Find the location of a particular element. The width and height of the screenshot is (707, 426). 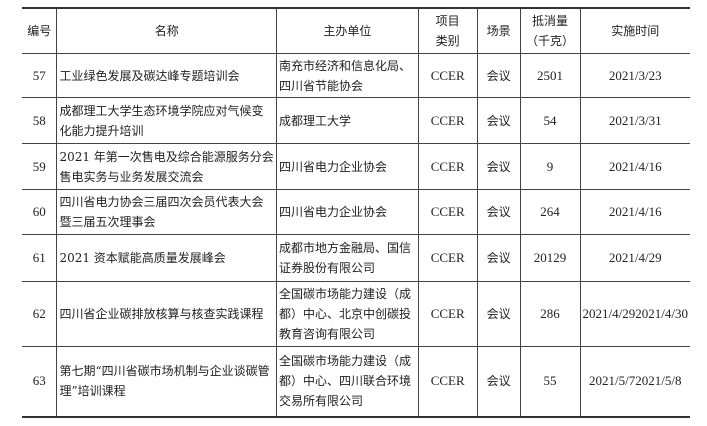

header-amount: 抵消量 （千克） is located at coordinates (550, 31).